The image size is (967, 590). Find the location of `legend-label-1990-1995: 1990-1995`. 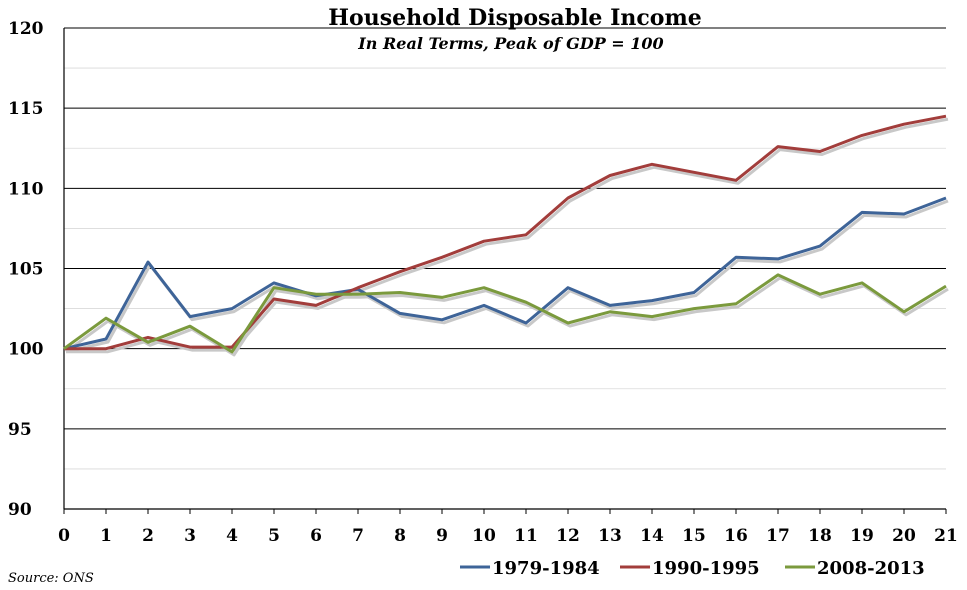

legend-label-1990-1995: 1990-1995 is located at coordinates (706, 568).